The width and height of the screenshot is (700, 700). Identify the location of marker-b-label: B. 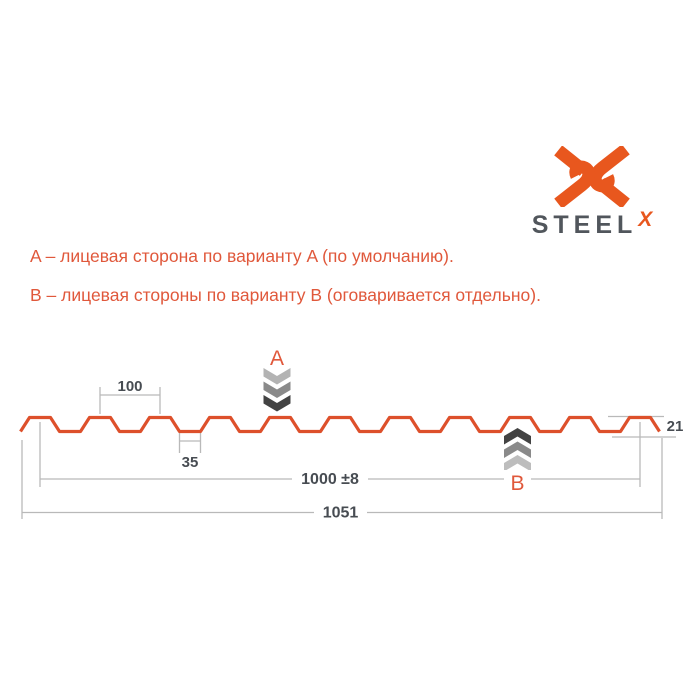
(517, 483).